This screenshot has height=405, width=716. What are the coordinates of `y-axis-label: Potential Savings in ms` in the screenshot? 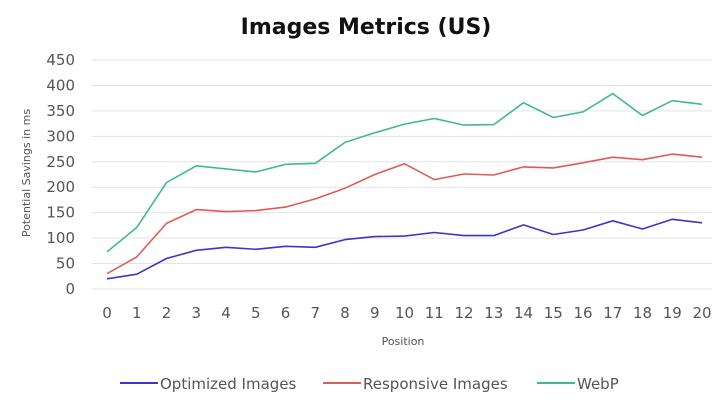 It's located at (26, 173).